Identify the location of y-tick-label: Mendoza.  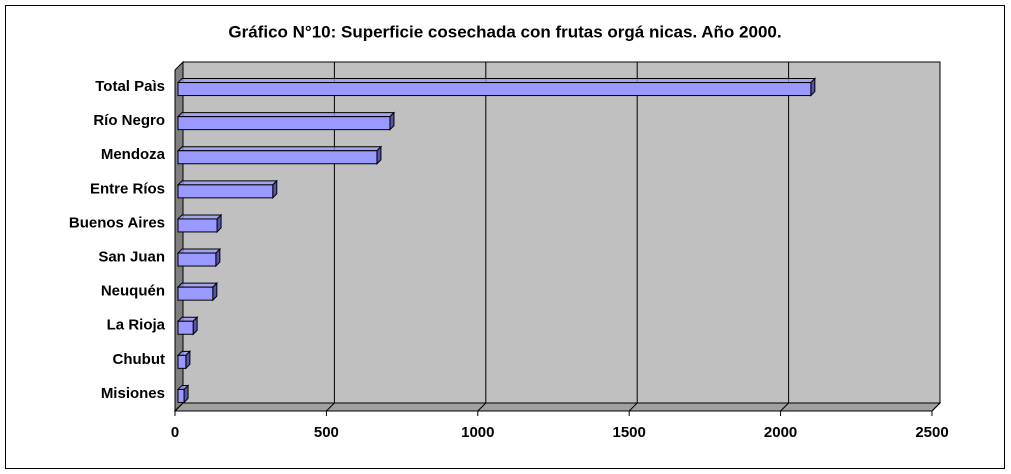
(133, 154).